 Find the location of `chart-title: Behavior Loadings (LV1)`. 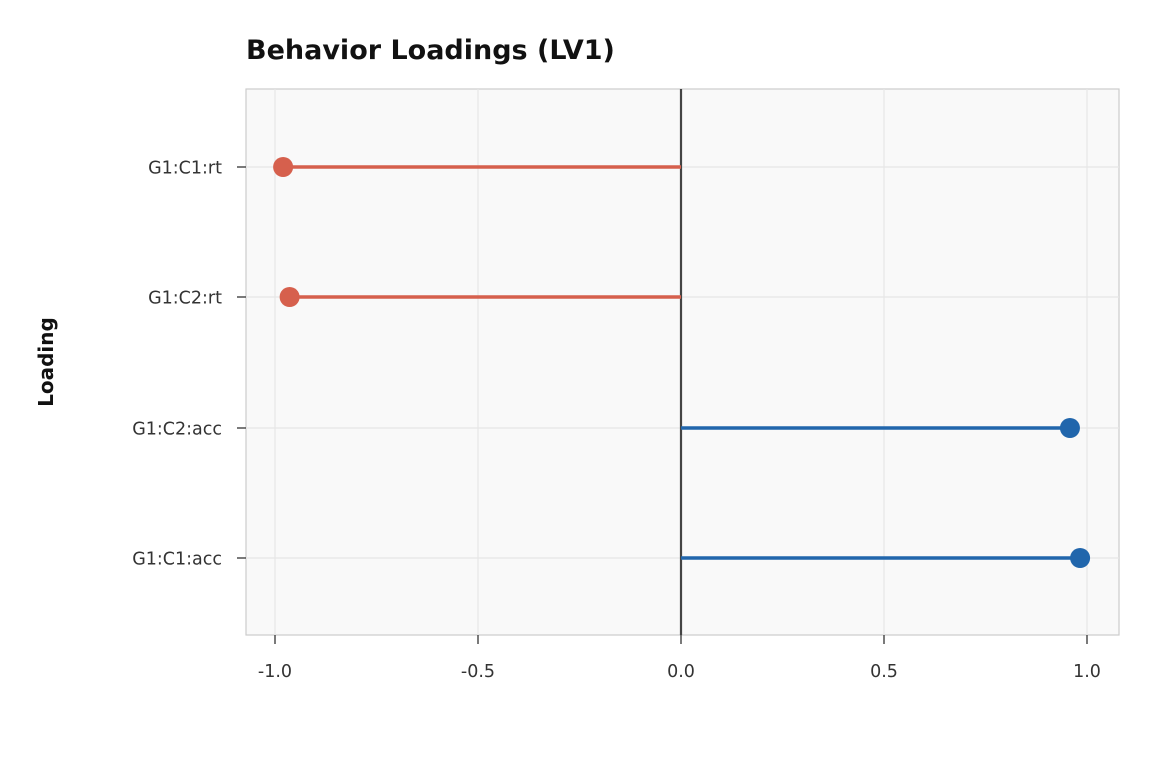

chart-title: Behavior Loadings (LV1) is located at coordinates (430, 50).